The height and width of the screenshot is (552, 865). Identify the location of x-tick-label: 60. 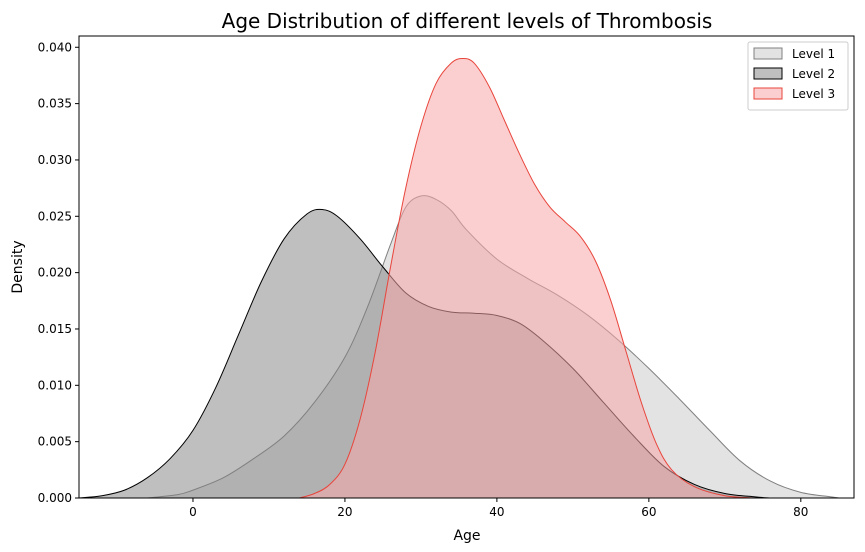
(648, 512).